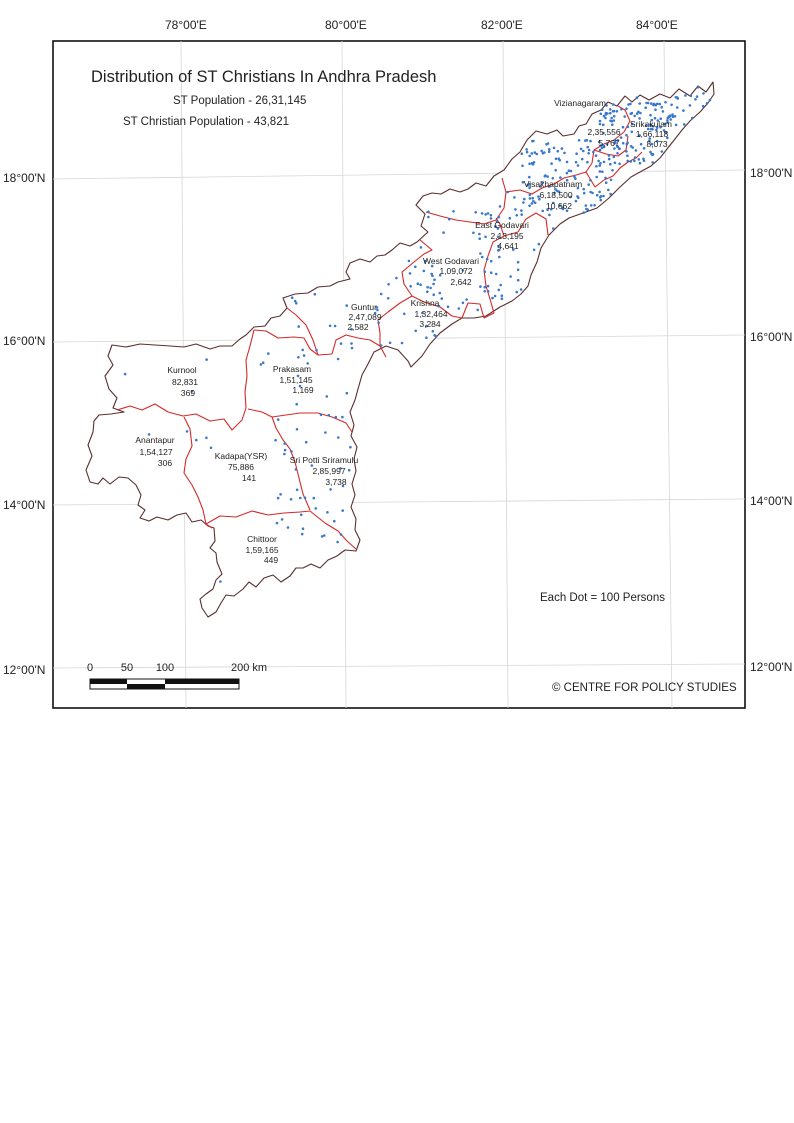 The image size is (794, 1123). Describe the element at coordinates (154, 440) in the screenshot. I see `district-name-anantapur: Anantapur` at that location.